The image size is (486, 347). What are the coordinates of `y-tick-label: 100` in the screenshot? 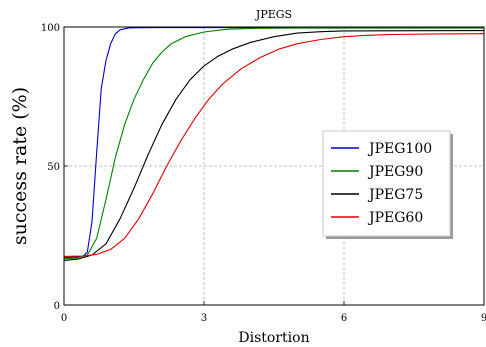 It's located at (50, 28).